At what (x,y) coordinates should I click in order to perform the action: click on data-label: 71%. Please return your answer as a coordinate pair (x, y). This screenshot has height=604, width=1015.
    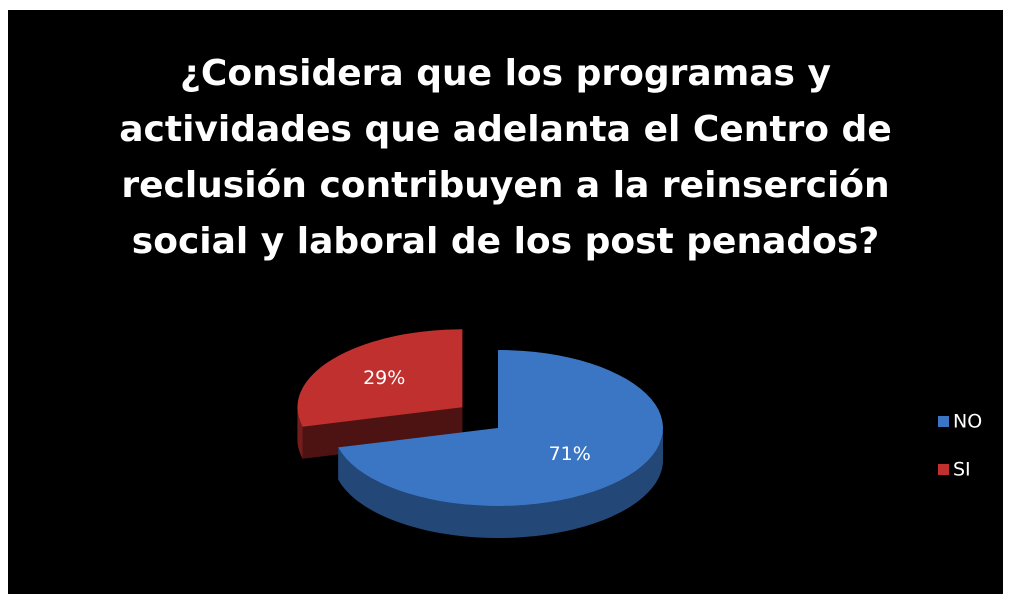
    Looking at the image, I should click on (570, 454).